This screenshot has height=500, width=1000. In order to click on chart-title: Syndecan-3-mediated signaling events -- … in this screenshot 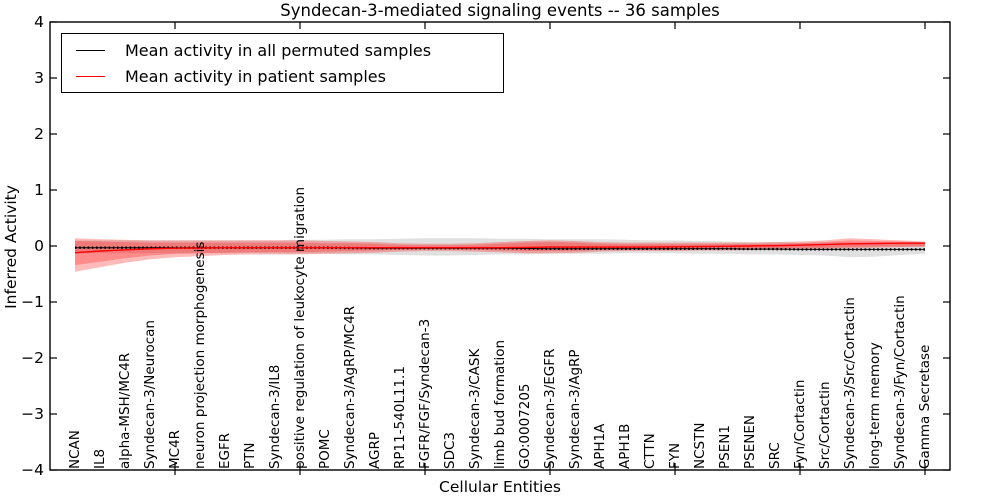, I will do `click(500, 10)`.